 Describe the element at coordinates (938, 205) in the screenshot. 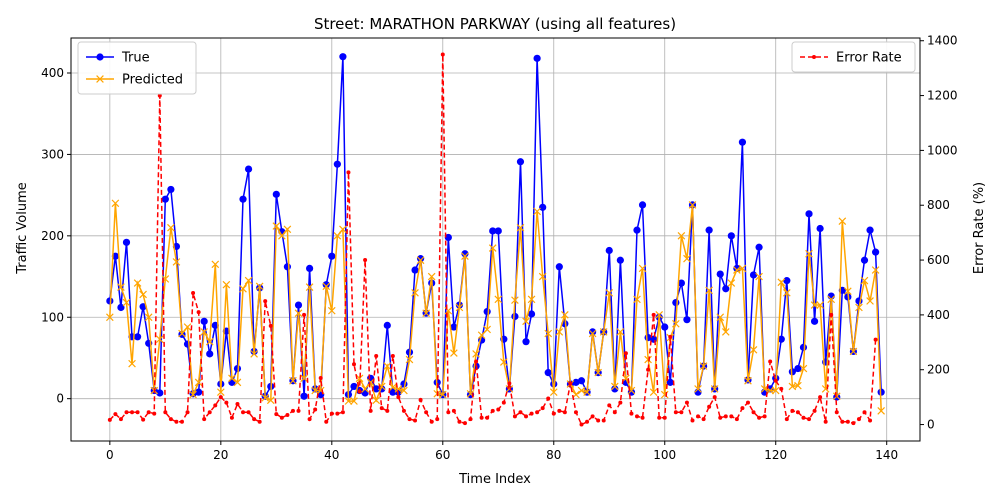

I see `y-tick-label-right: 800` at that location.